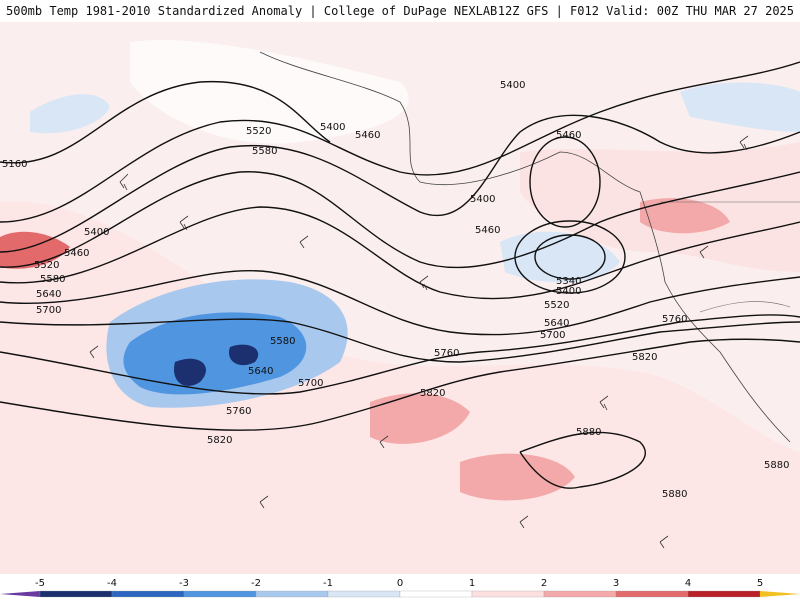  Describe the element at coordinates (420, 418) in the screenshot. I see `warm-anomaly-central` at that location.